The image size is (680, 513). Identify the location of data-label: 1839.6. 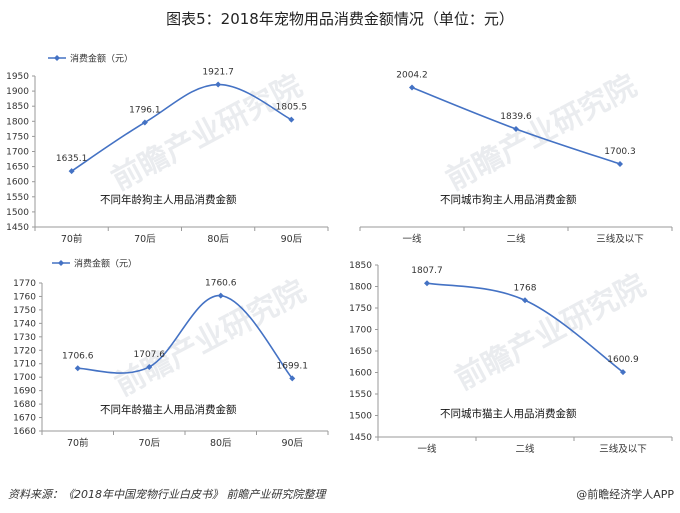
(516, 117).